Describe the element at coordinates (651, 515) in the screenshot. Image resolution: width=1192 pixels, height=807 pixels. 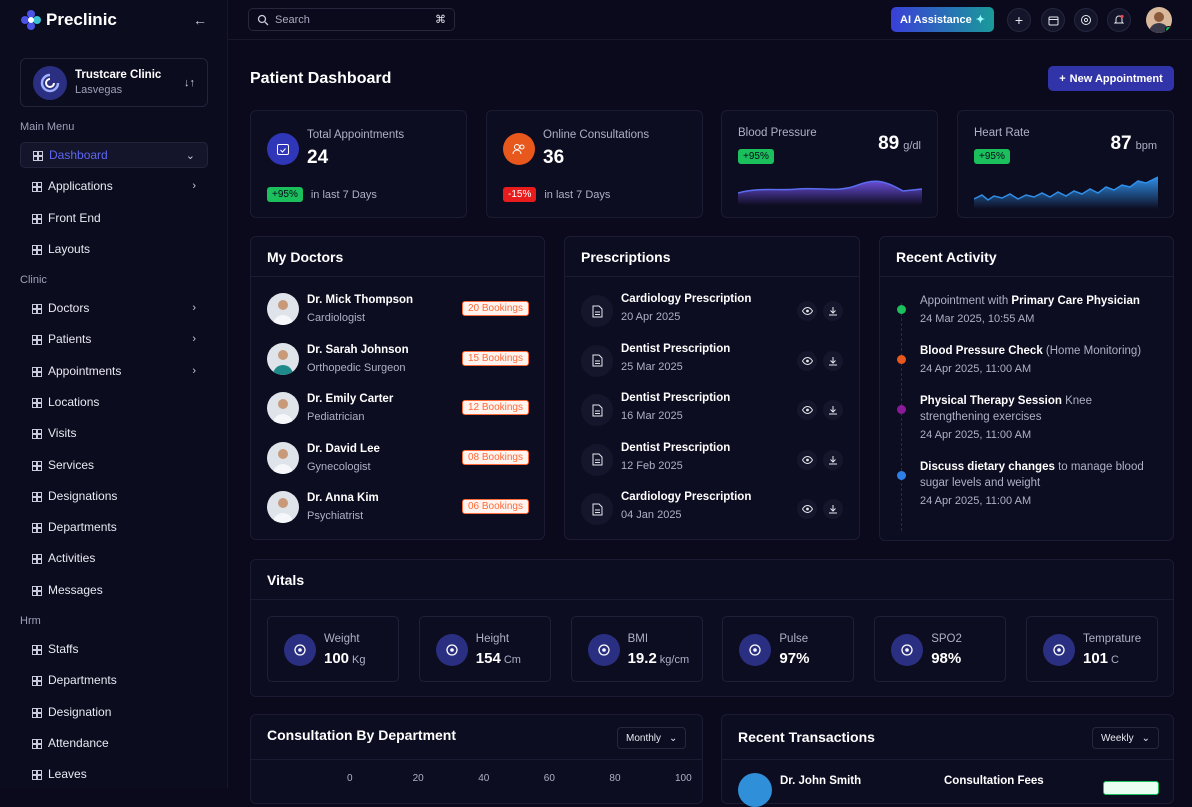
I see `prescription-date: 04 Jan 2025` at that location.